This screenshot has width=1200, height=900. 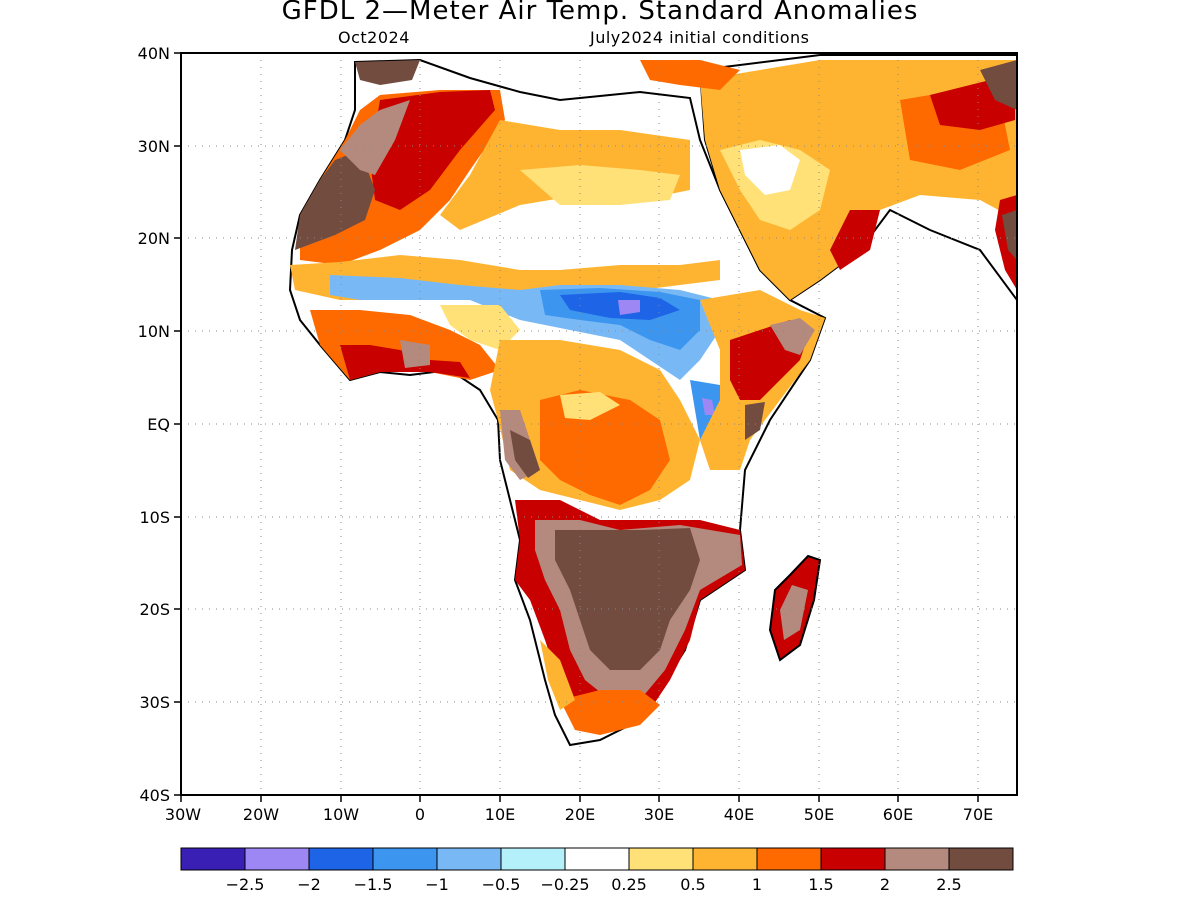 What do you see at coordinates (245, 884) in the screenshot?
I see `colorbar-label: −2.5` at bounding box center [245, 884].